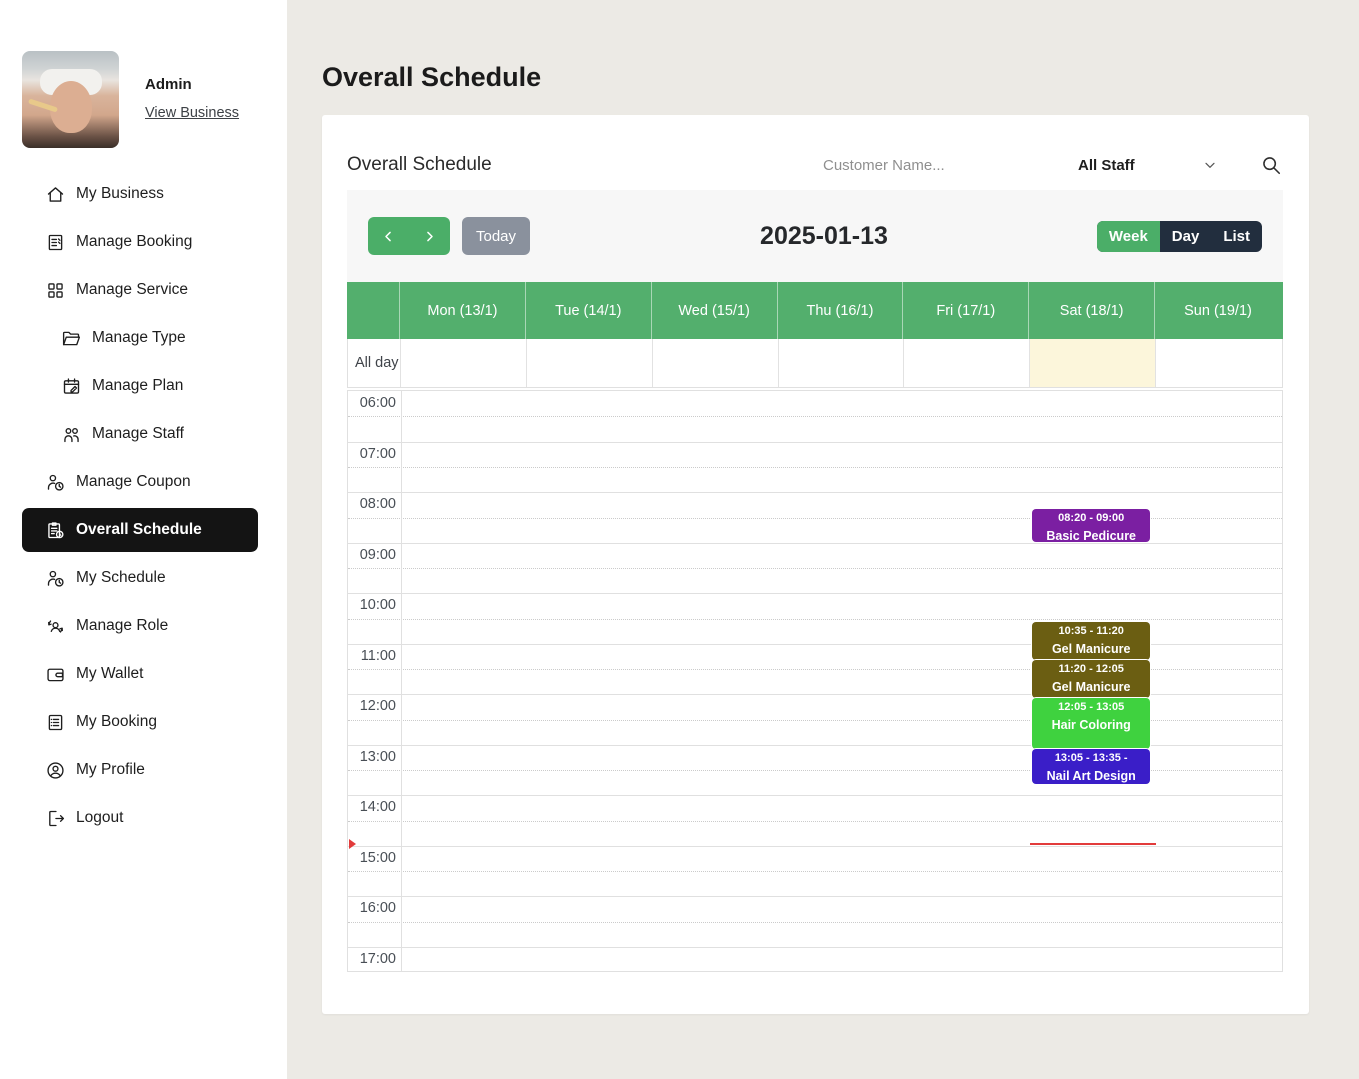 The image size is (1359, 1079). What do you see at coordinates (1091, 707) in the screenshot?
I see `event-time: 12:05 - 13:05` at bounding box center [1091, 707].